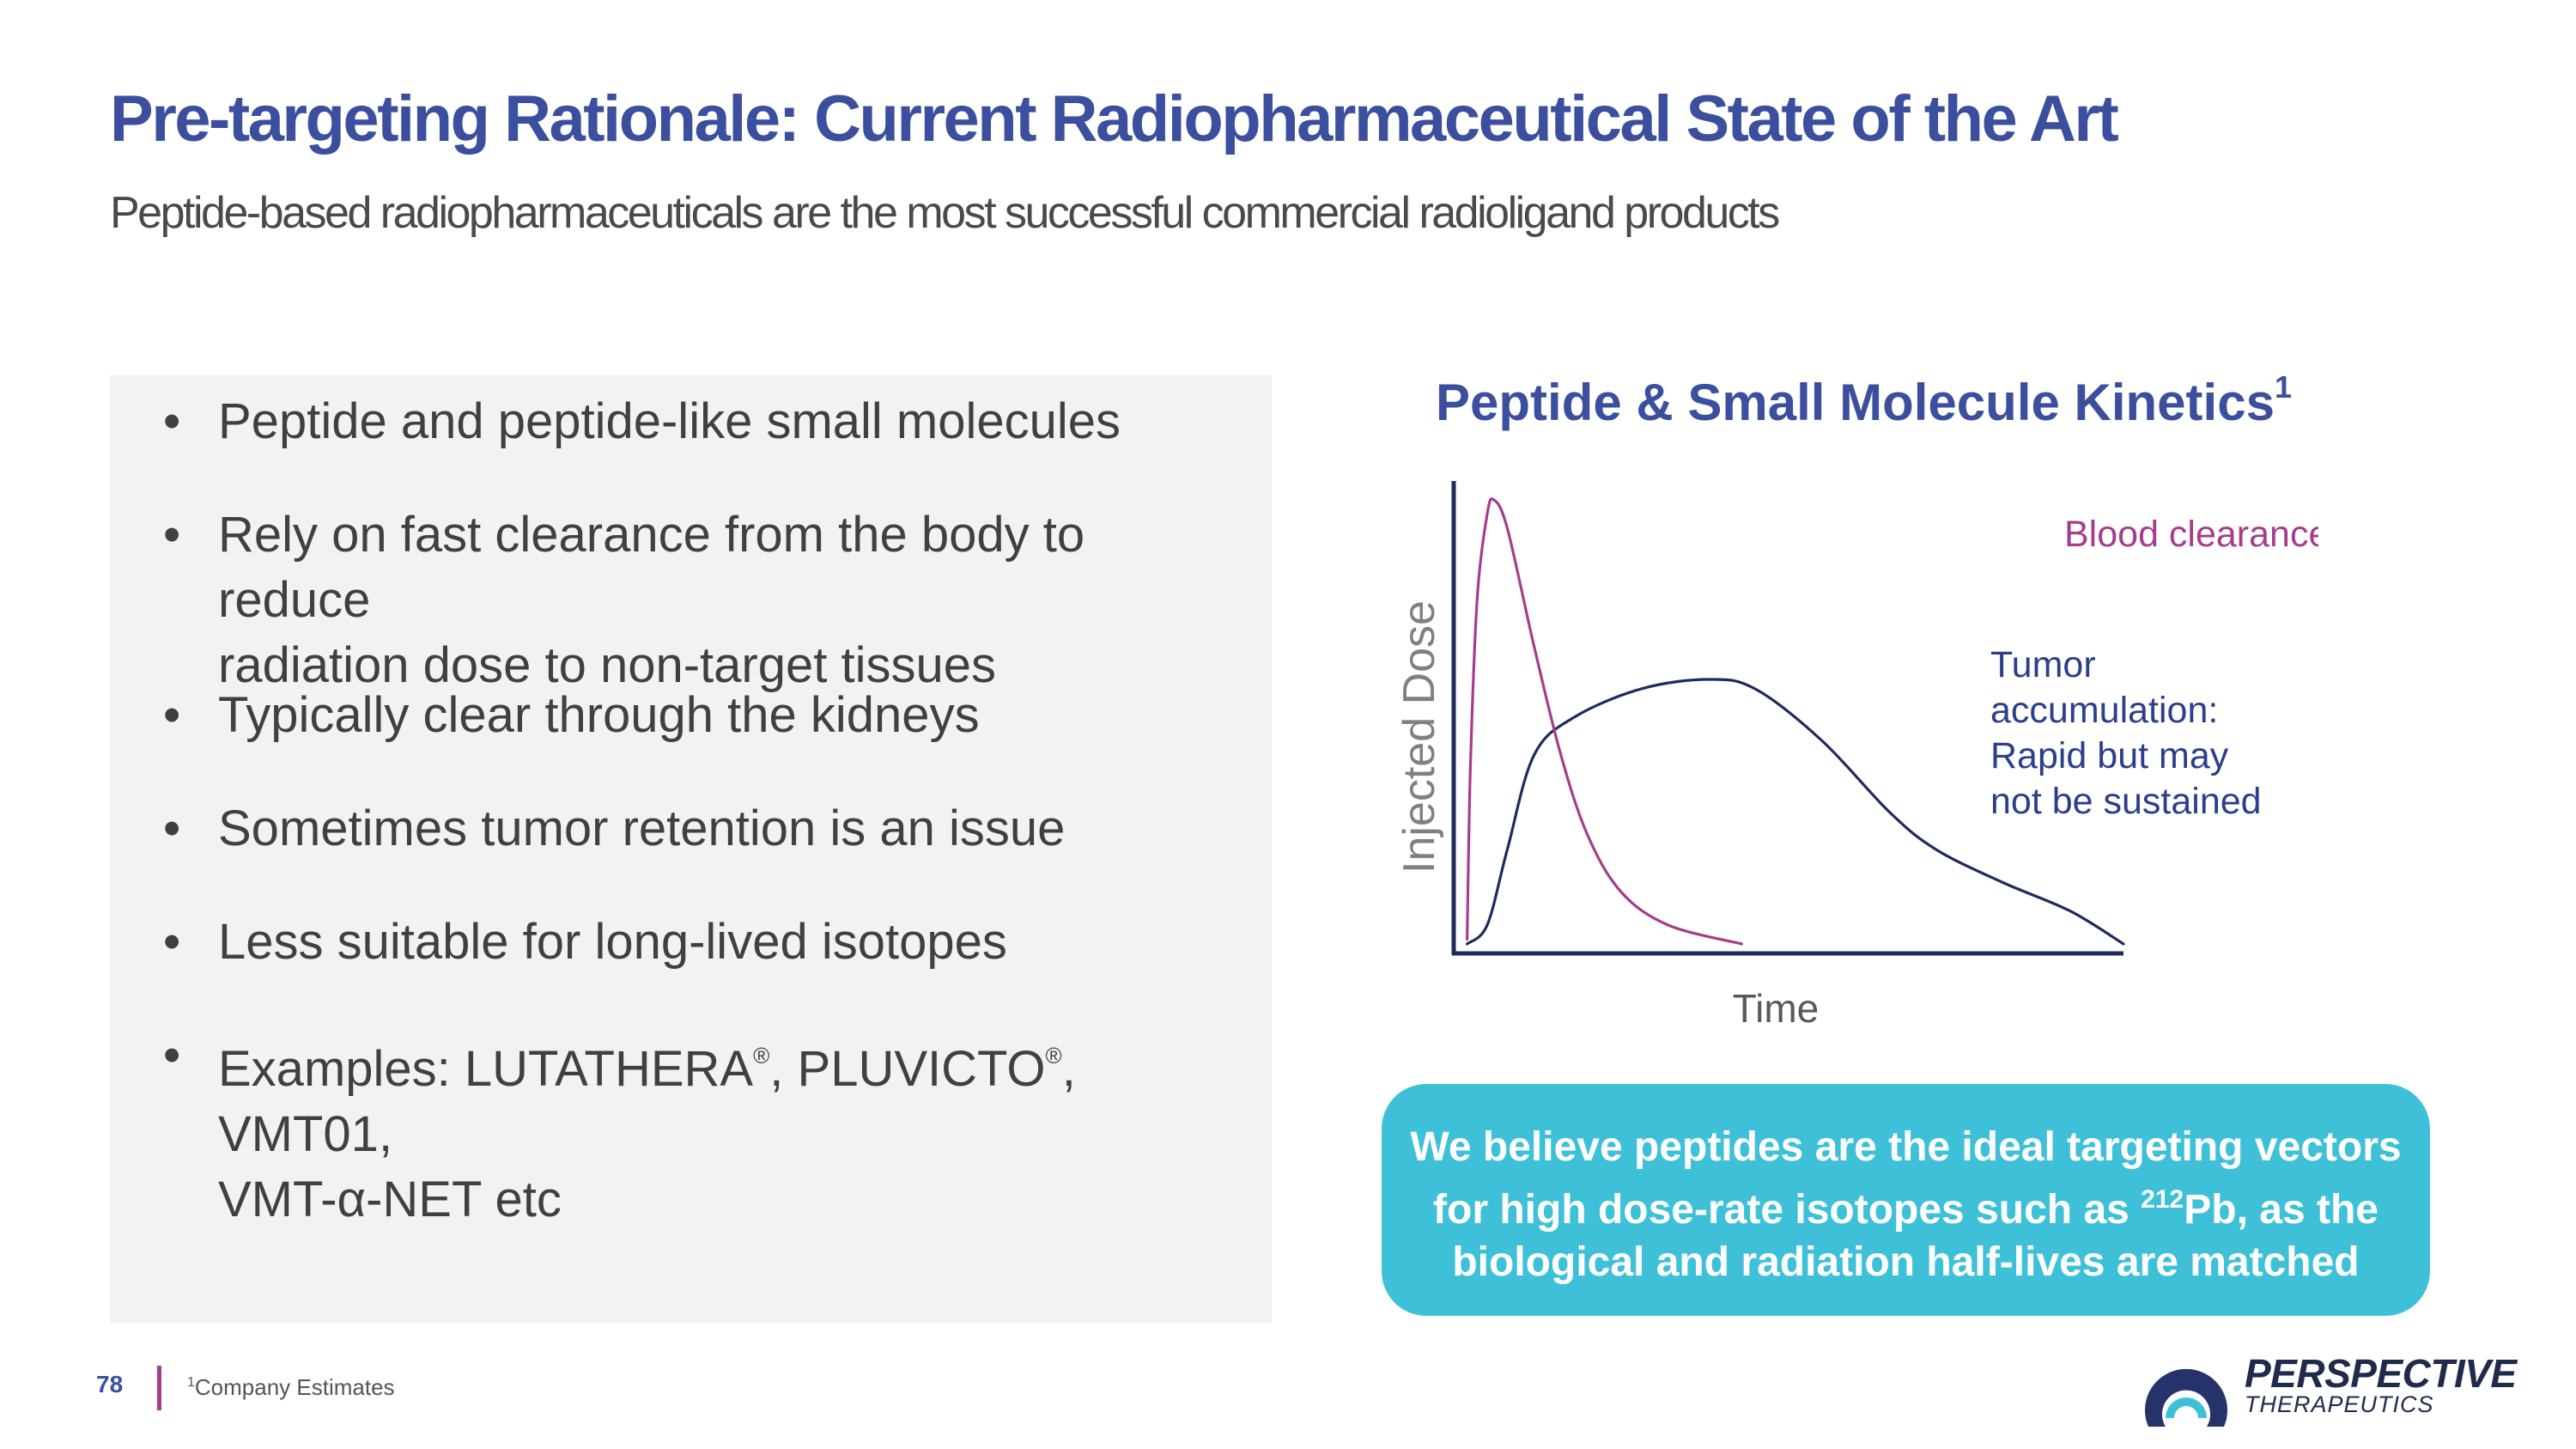  What do you see at coordinates (1419, 737) in the screenshot?
I see `y-axis-label: Injected Dose` at bounding box center [1419, 737].